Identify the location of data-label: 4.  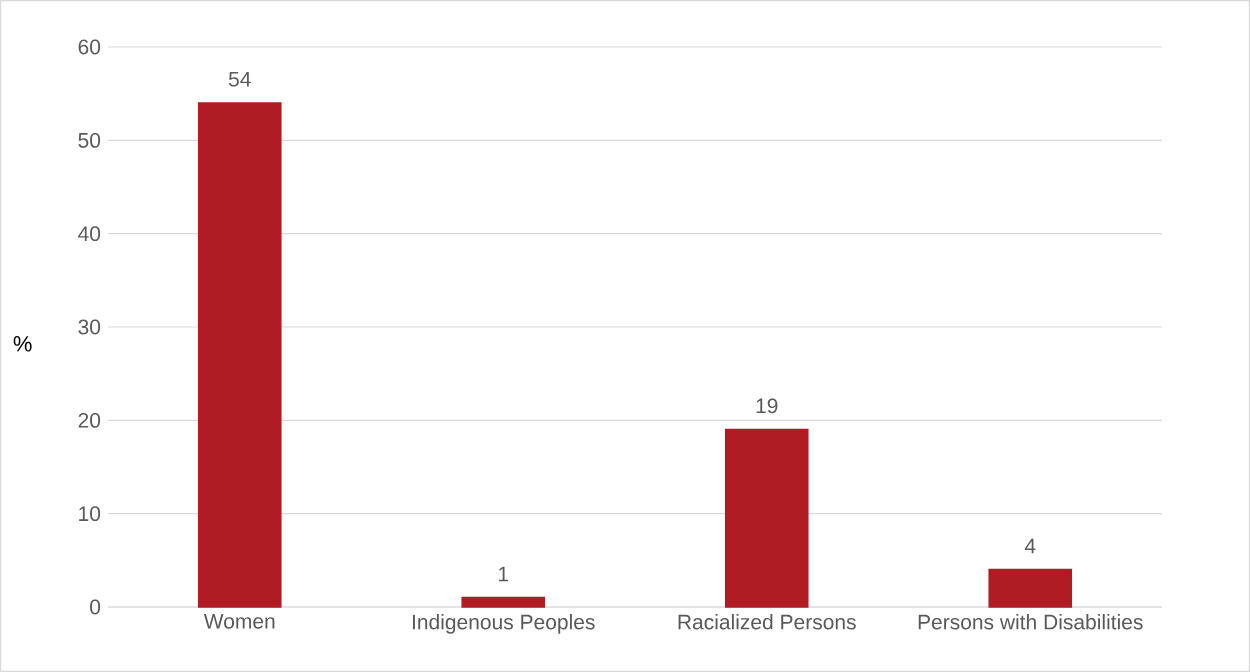
(1030, 546).